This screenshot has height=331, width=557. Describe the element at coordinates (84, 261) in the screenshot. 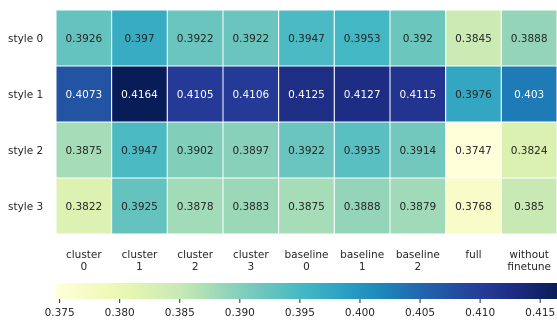

I see `column-label: cluster 0` at that location.